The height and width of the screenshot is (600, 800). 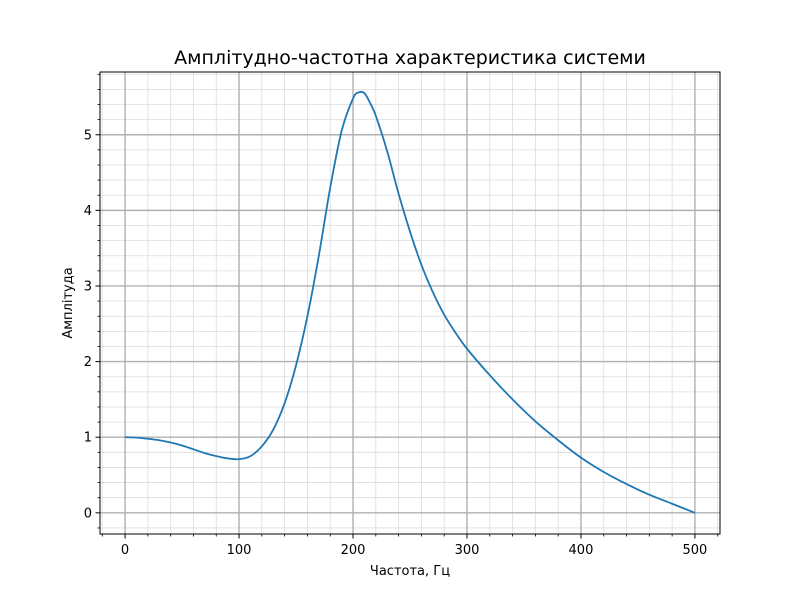 I want to click on x-tick-label: 100, so click(x=239, y=550).